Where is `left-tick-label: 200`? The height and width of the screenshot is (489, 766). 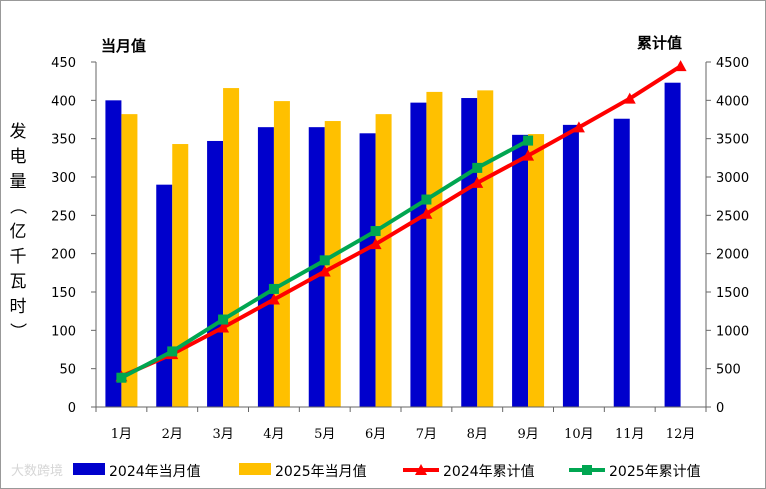 left-tick-label: 200 is located at coordinates (63, 255).